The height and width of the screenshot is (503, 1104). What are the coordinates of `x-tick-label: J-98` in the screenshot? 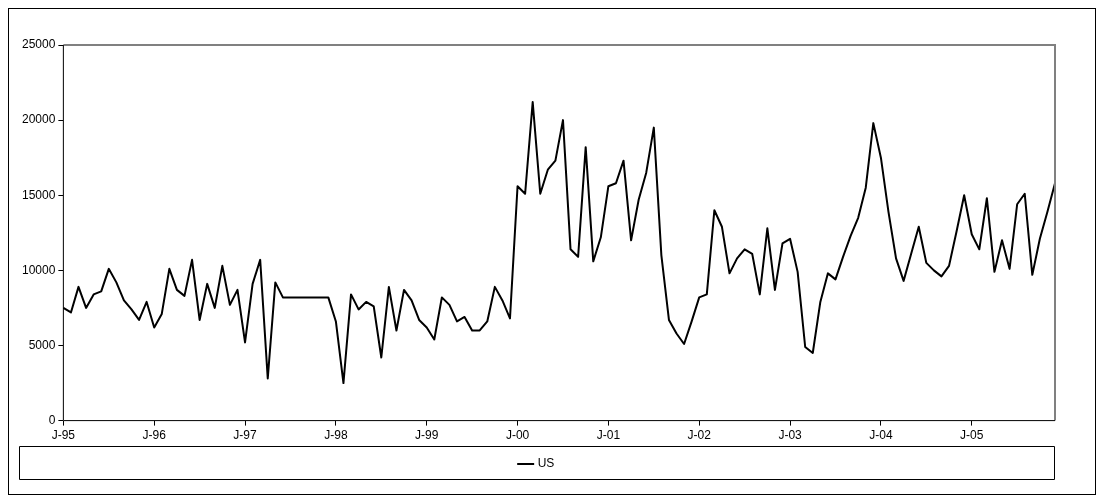 It's located at (336, 435).